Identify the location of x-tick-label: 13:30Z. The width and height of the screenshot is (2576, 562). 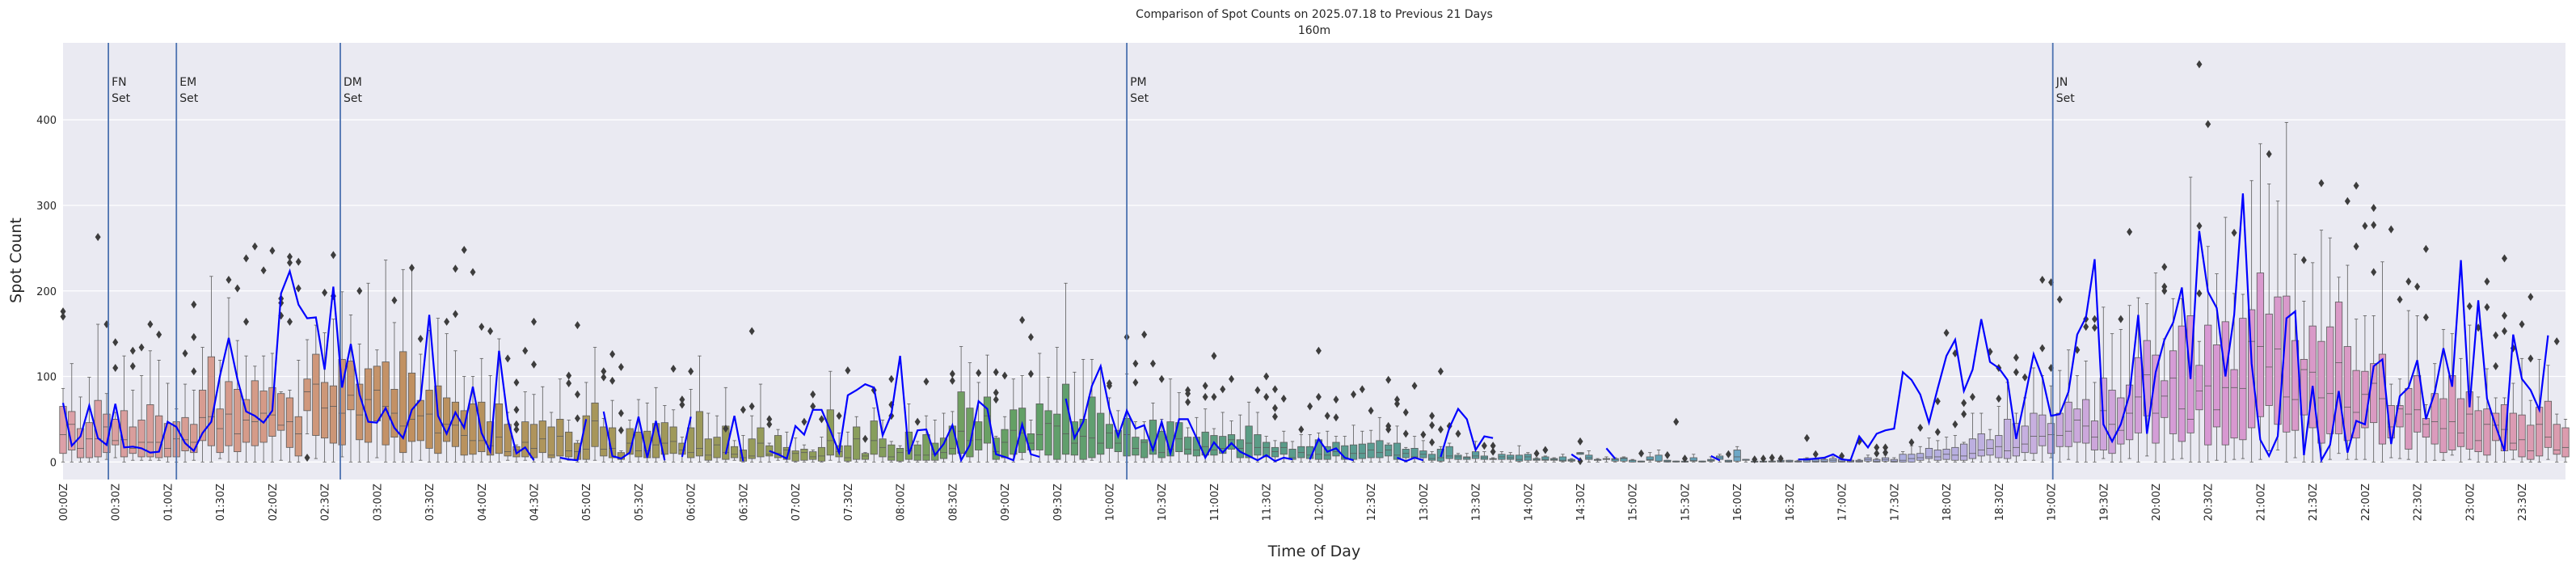
(1477, 503).